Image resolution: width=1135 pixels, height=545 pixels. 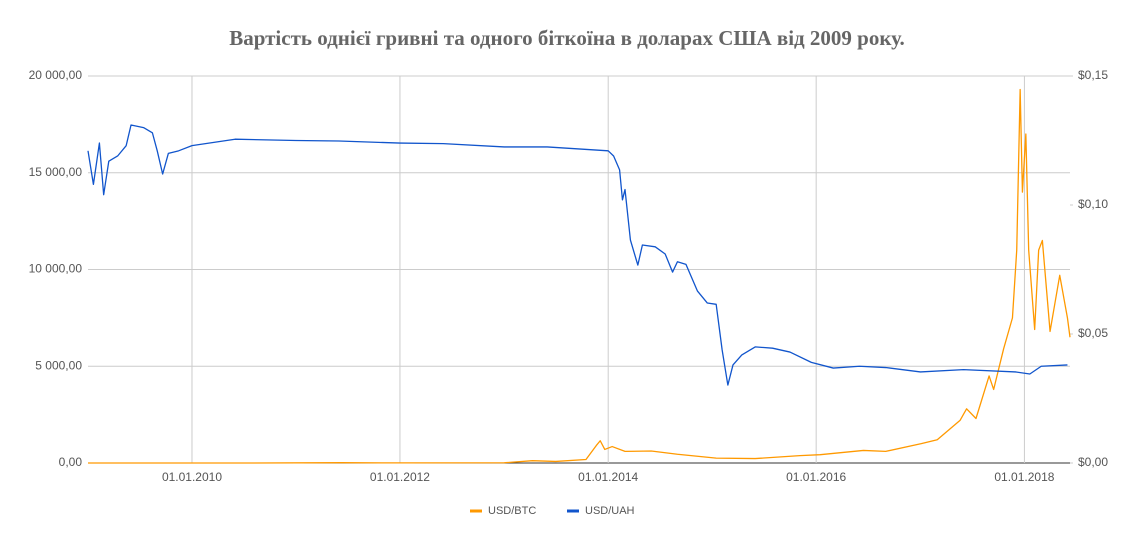 What do you see at coordinates (58, 365) in the screenshot?
I see `y-tick-label: 5 000,00` at bounding box center [58, 365].